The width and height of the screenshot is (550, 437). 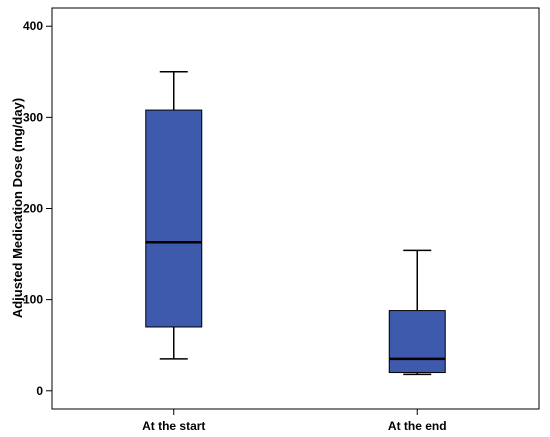 I want to click on y-tick-label: 300, so click(x=33, y=117).